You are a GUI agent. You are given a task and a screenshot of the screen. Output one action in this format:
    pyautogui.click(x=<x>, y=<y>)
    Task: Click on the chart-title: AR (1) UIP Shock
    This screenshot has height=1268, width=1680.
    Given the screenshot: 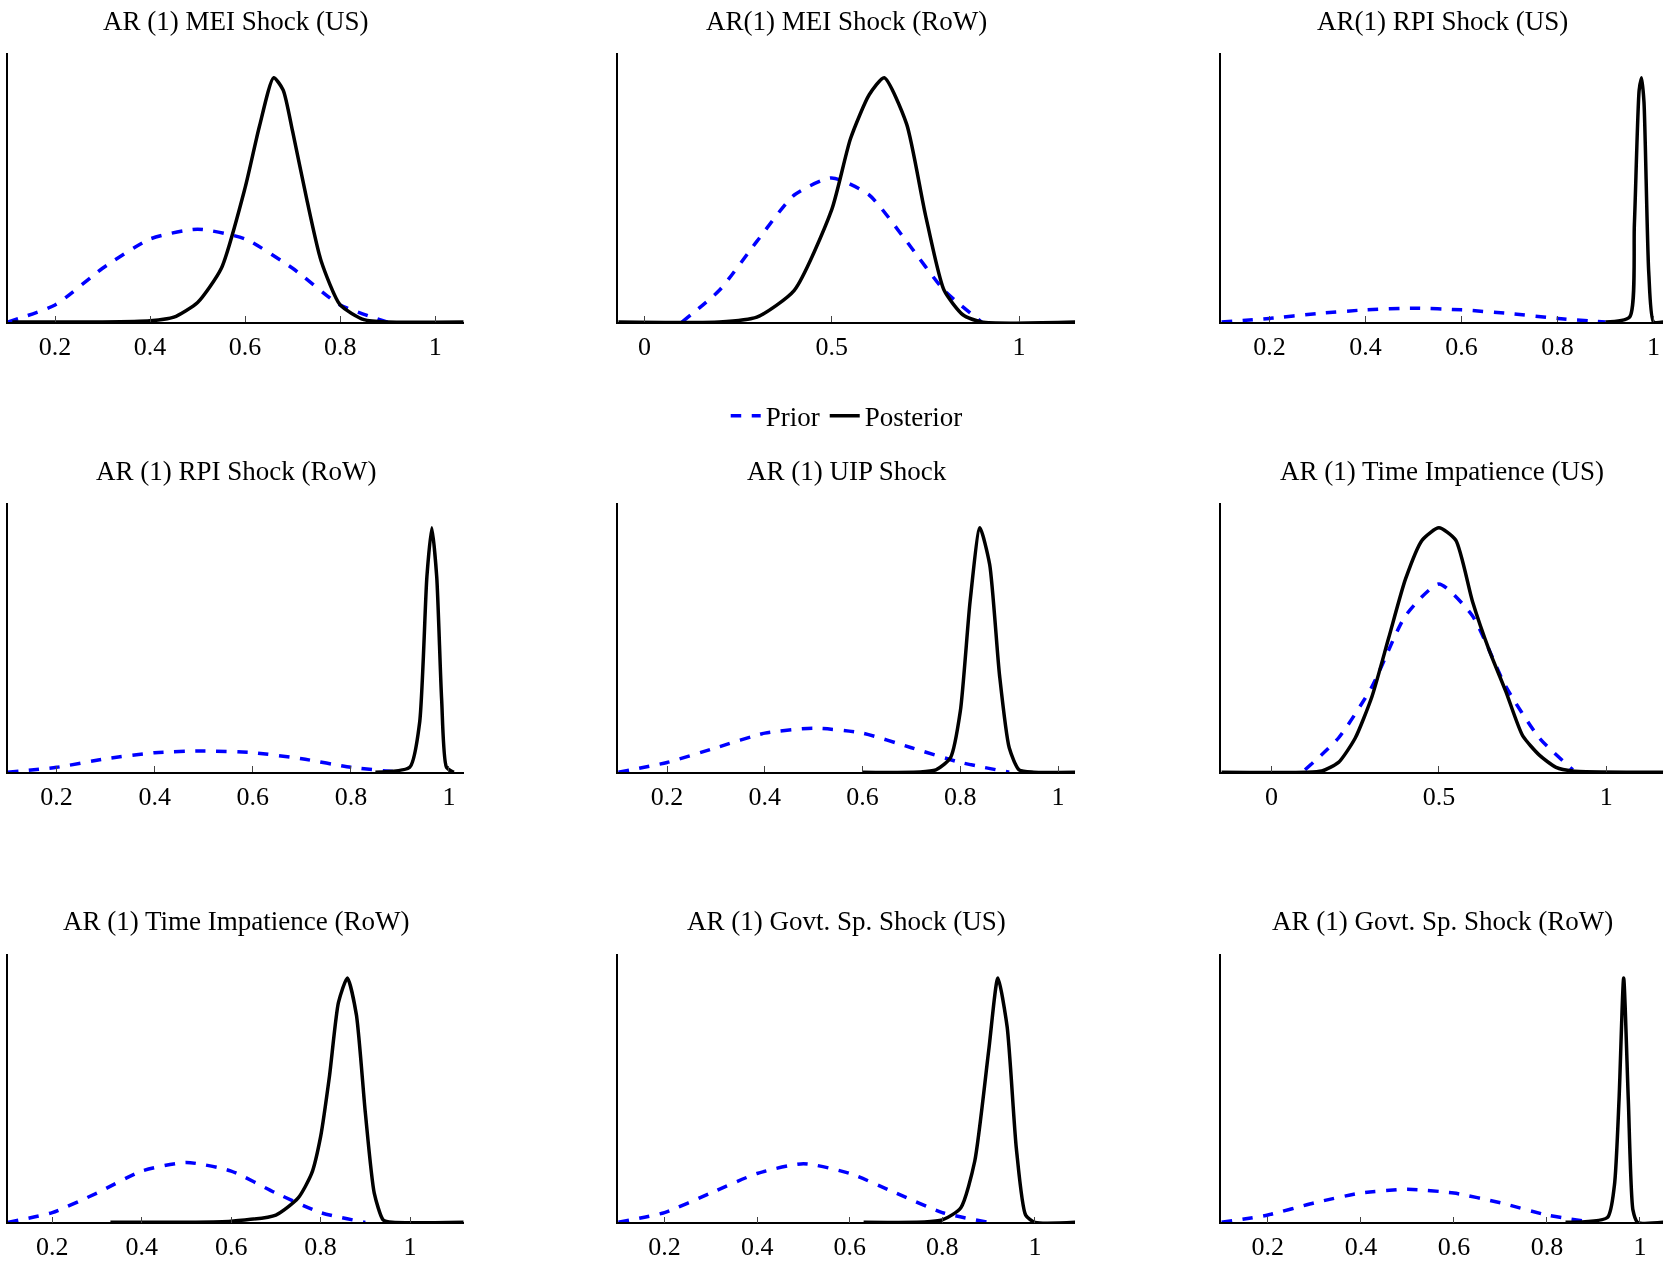 What is the action you would take?
    pyautogui.click(x=847, y=471)
    